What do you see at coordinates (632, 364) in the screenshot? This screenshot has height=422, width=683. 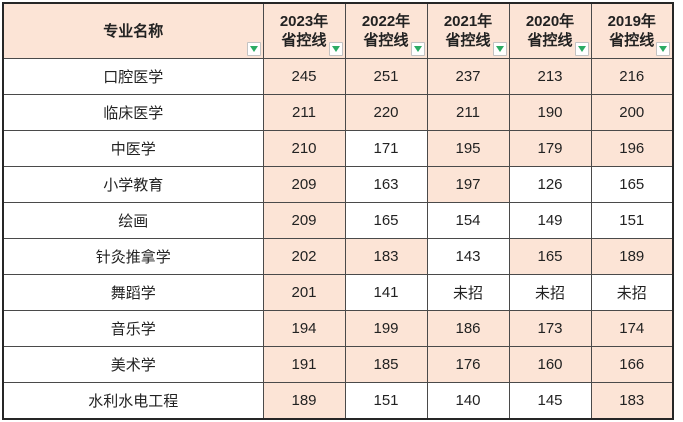 I see `score-cell: 166` at bounding box center [632, 364].